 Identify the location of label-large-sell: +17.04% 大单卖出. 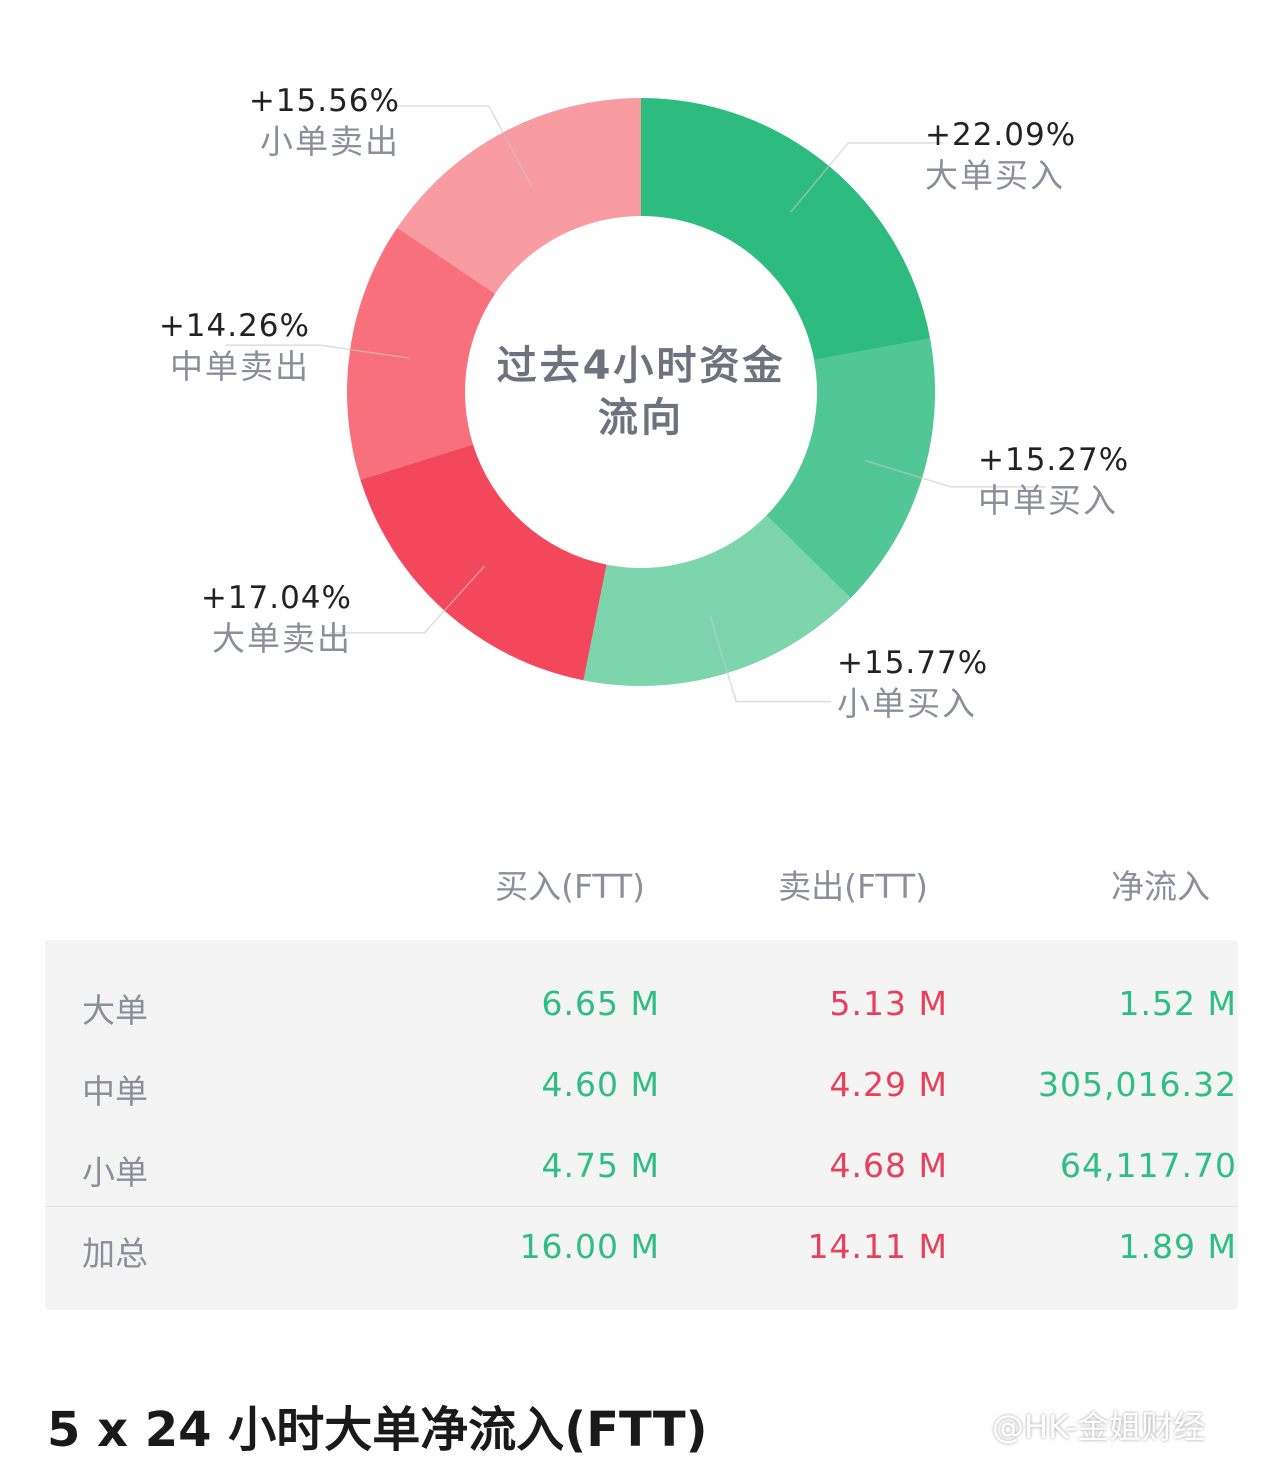
(276, 619).